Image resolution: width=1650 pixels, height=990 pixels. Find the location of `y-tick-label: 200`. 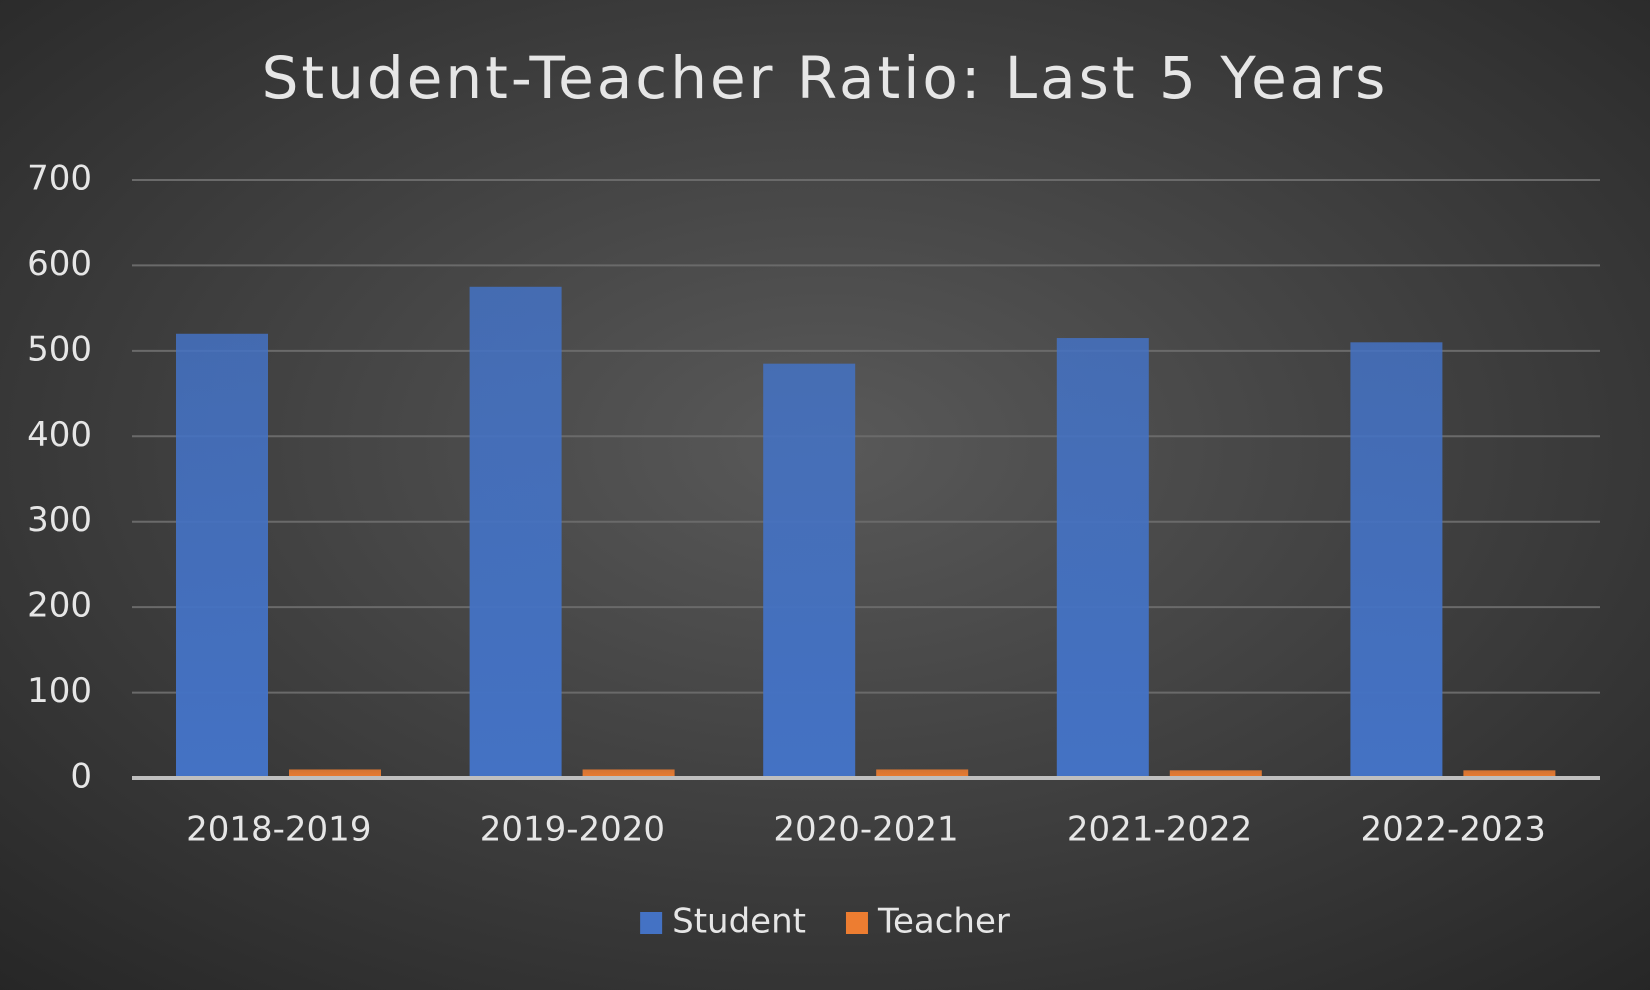

y-tick-label: 200 is located at coordinates (59, 606).